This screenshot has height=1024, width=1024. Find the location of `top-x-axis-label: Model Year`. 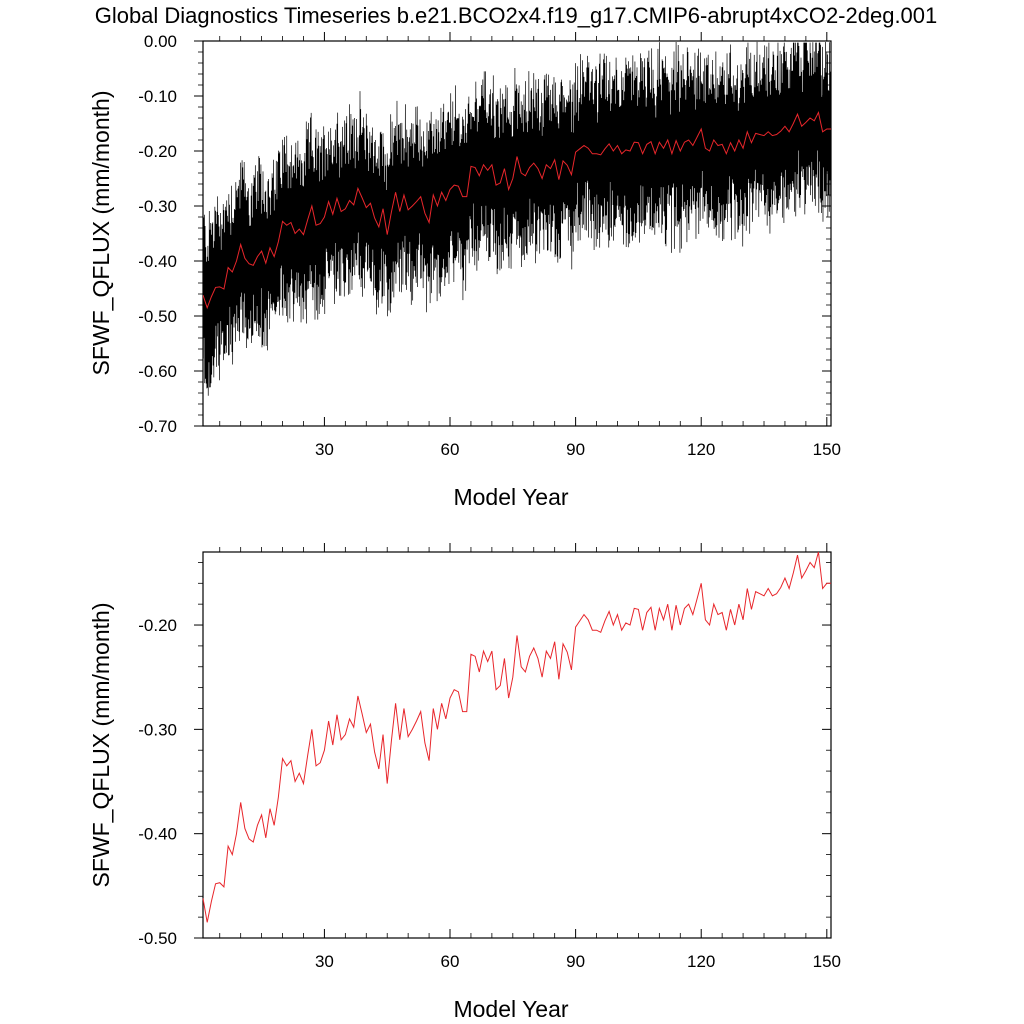

top-x-axis-label: Model Year is located at coordinates (510, 497).